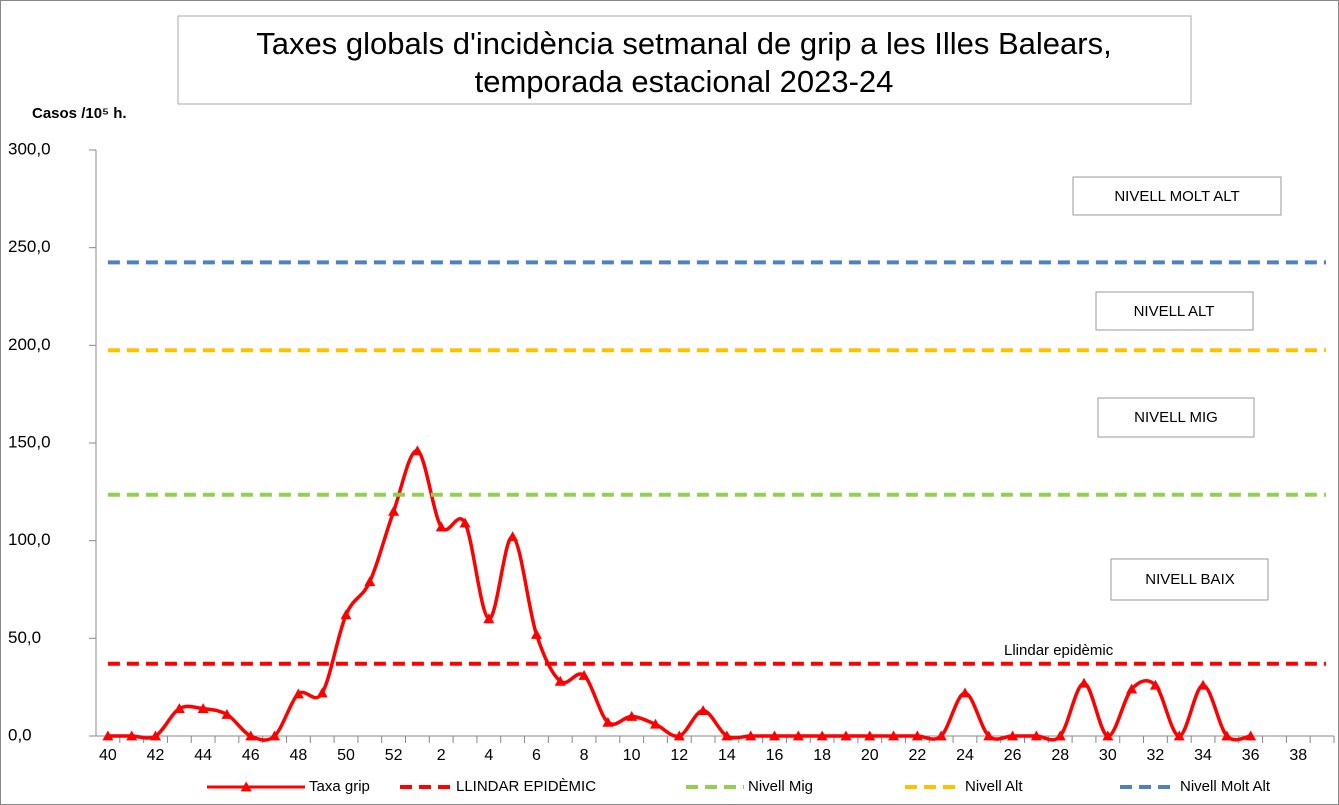 Image resolution: width=1339 pixels, height=805 pixels. Describe the element at coordinates (441, 755) in the screenshot. I see `x-tick-label: 2` at that location.